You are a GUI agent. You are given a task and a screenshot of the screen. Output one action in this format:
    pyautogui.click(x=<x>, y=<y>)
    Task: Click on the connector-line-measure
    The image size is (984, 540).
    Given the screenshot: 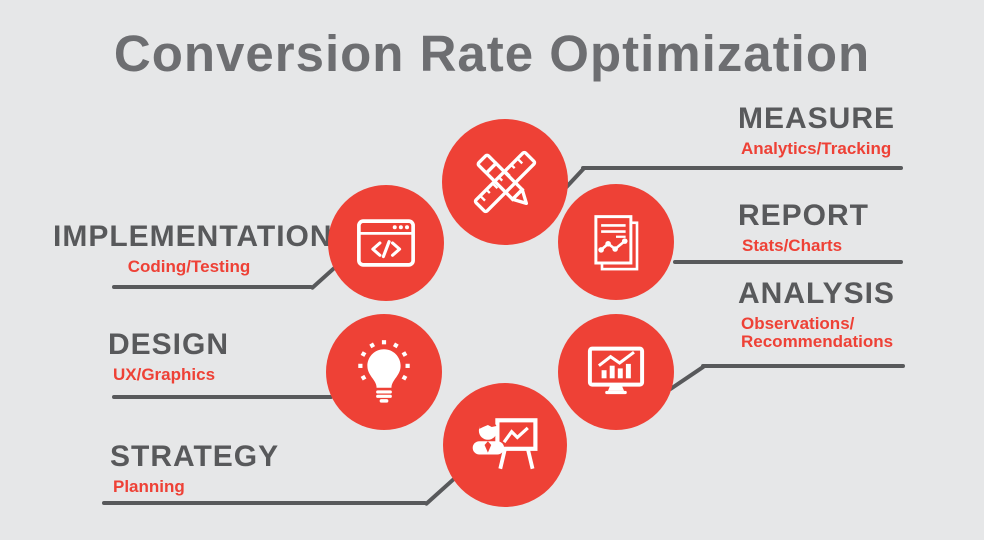 What is the action you would take?
    pyautogui.click(x=742, y=168)
    